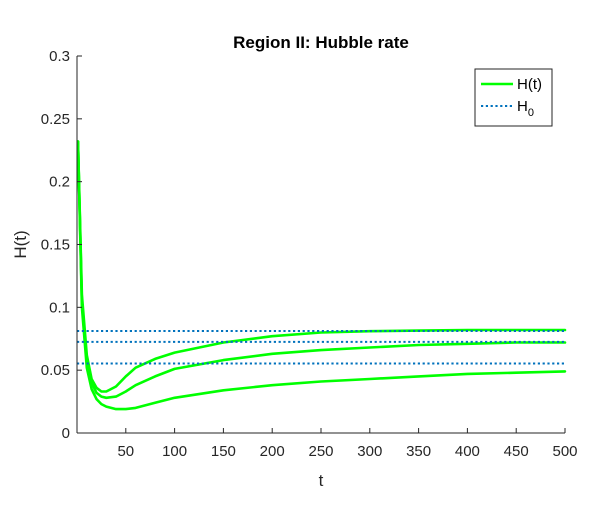 This screenshot has height=508, width=598. I want to click on y-tick-label: 0.2, so click(59, 182).